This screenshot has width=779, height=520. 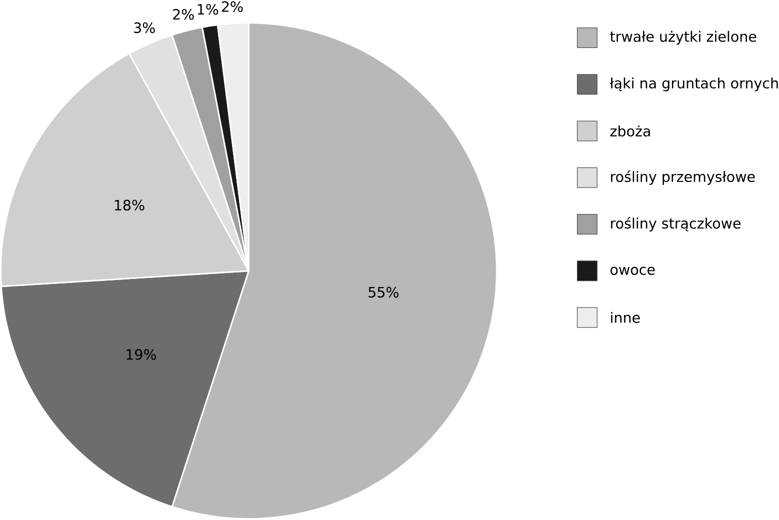 What do you see at coordinates (676, 224) in the screenshot?
I see `legend-label: rośliny strączkowe` at bounding box center [676, 224].